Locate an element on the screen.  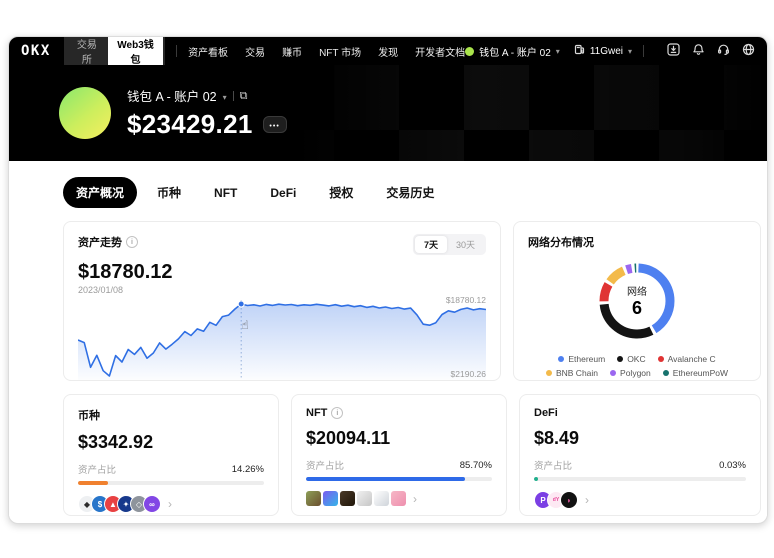
defi-protocol-icon: ◗ is located at coordinates (569, 500).